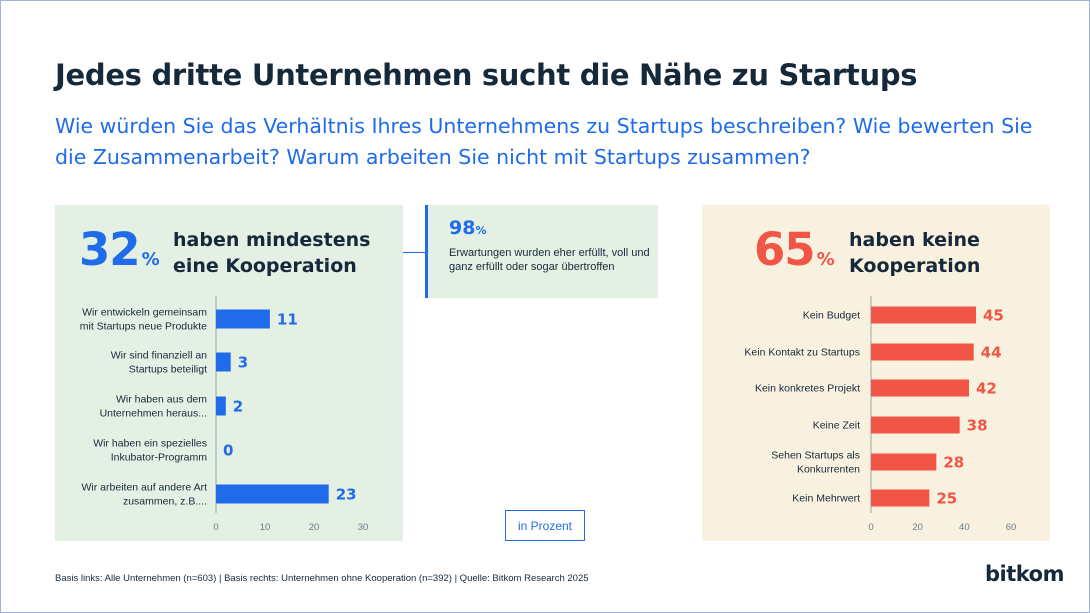 Image resolution: width=1090 pixels, height=613 pixels. Describe the element at coordinates (228, 451) in the screenshot. I see `left-value-label-4: 0` at that location.